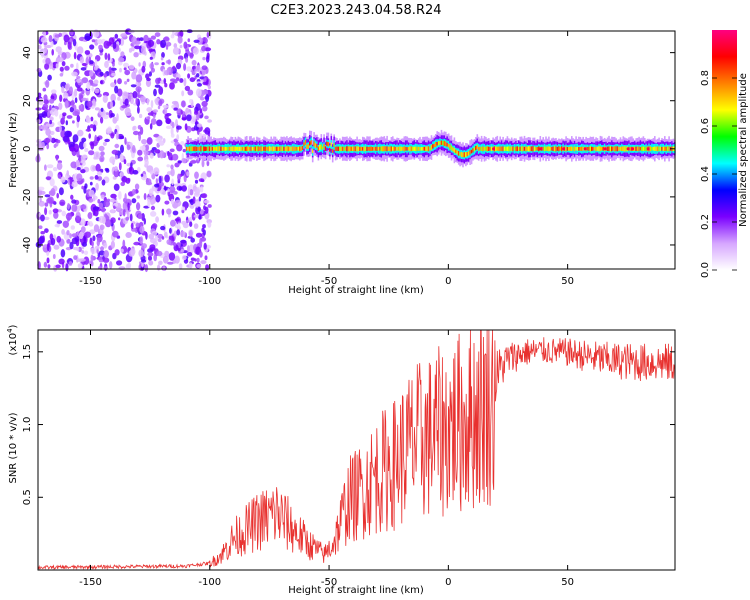  What do you see at coordinates (27, 52) in the screenshot?
I see `spectrogram-y-tick-label: 40` at bounding box center [27, 52].